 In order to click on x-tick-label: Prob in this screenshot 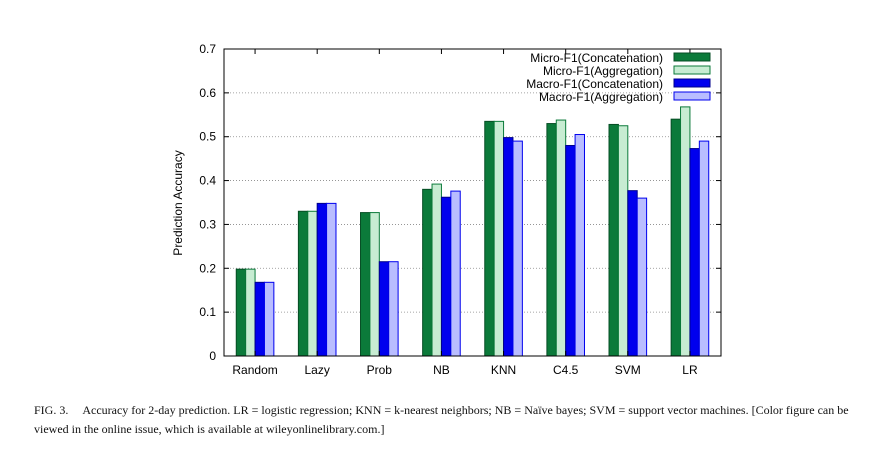, I will do `click(380, 370)`.